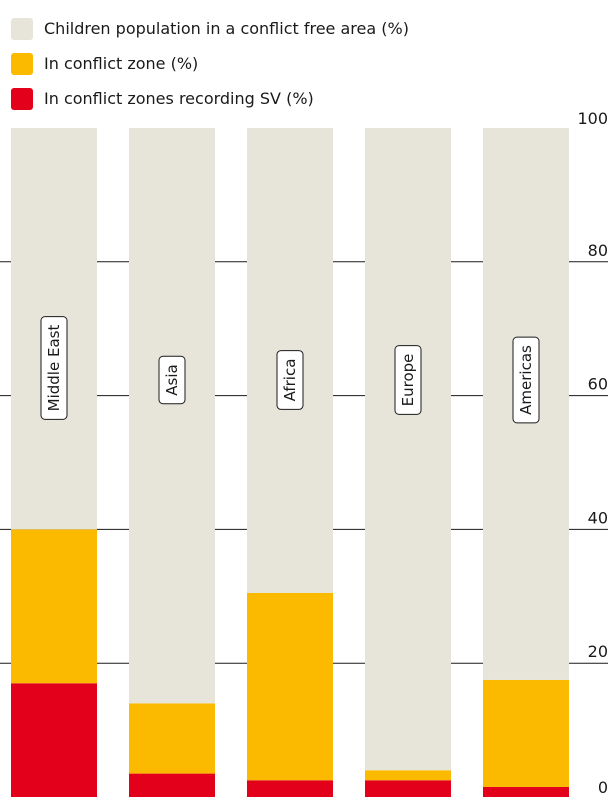  I want to click on category-label: Africa, so click(290, 380).